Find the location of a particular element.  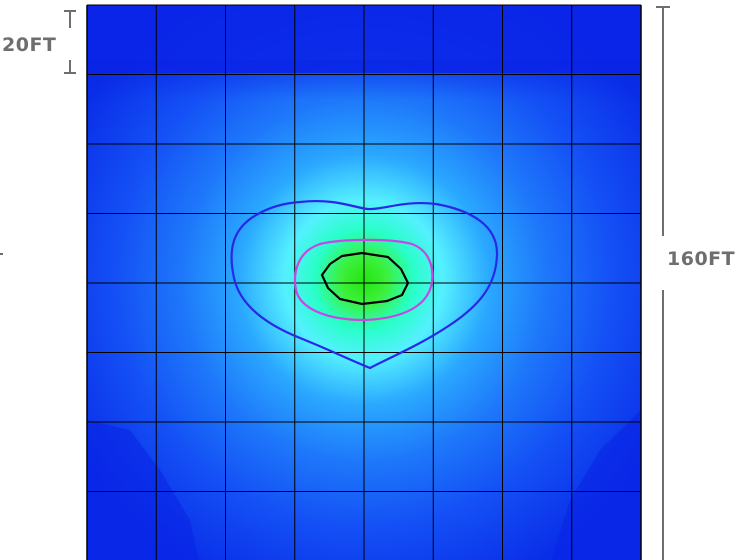

dimension-160ft is located at coordinates (663, 283).